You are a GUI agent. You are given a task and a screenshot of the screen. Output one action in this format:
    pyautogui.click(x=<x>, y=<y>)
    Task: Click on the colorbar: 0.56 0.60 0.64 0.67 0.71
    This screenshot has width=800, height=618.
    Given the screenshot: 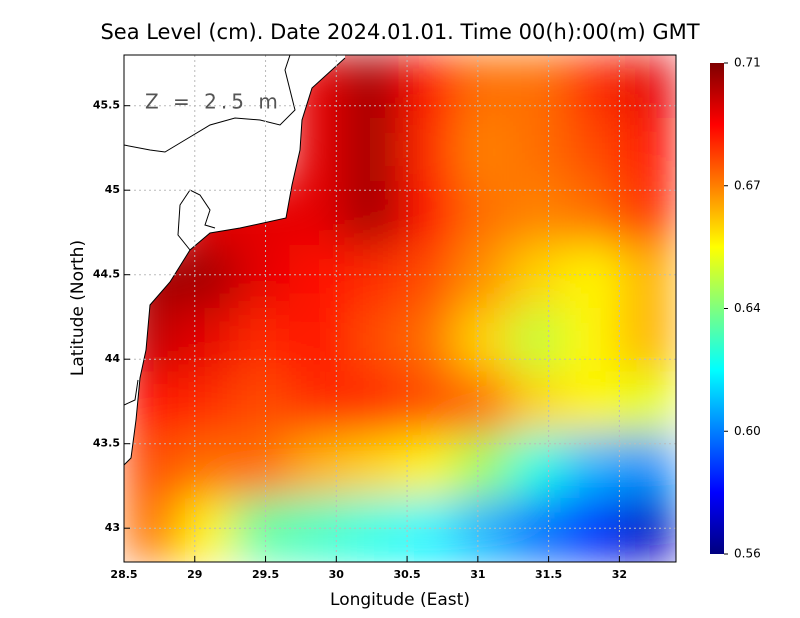 What is the action you would take?
    pyautogui.click(x=735, y=308)
    